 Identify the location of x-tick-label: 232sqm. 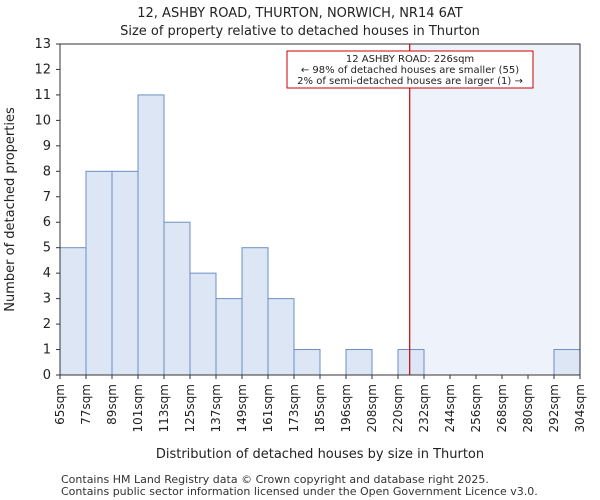
(424, 408).